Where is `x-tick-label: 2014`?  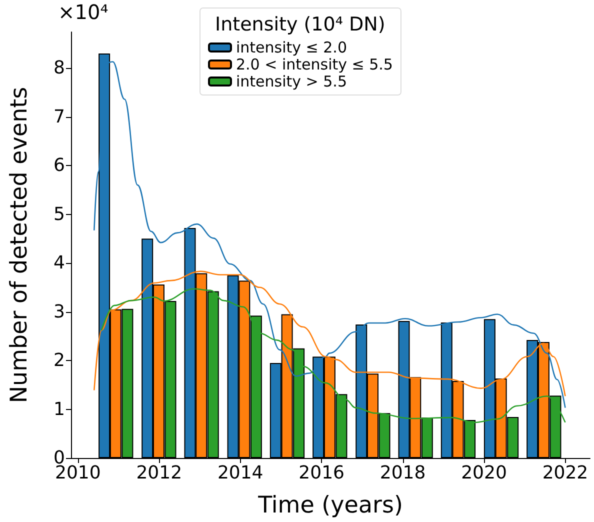
x-tick-label: 2014 is located at coordinates (240, 473).